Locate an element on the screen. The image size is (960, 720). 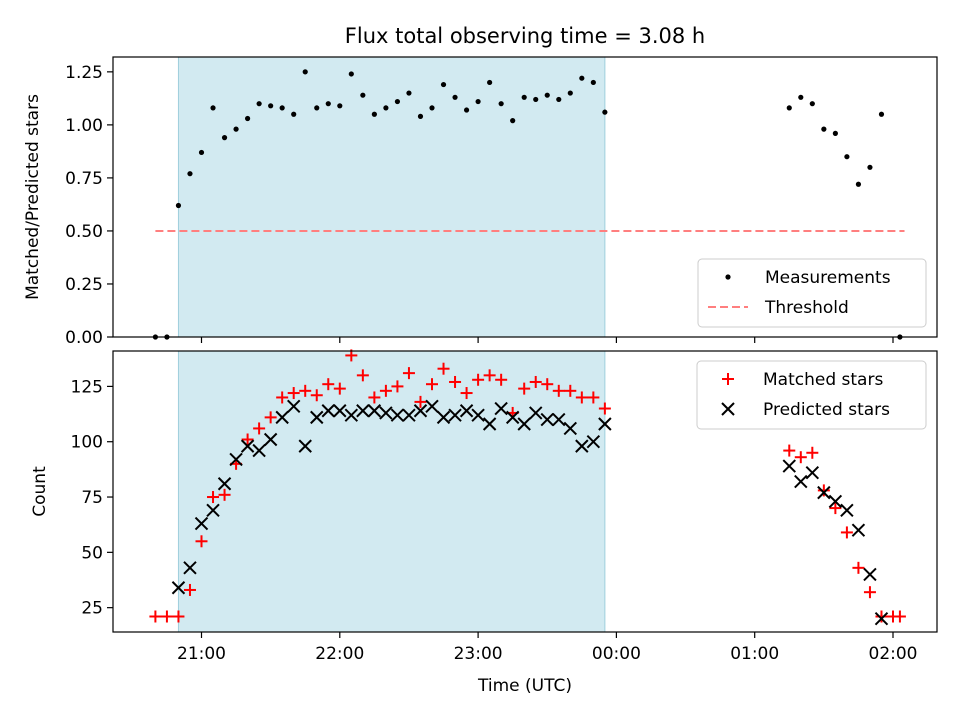
bottom-y-tick-label: 75 is located at coordinates (92, 498).